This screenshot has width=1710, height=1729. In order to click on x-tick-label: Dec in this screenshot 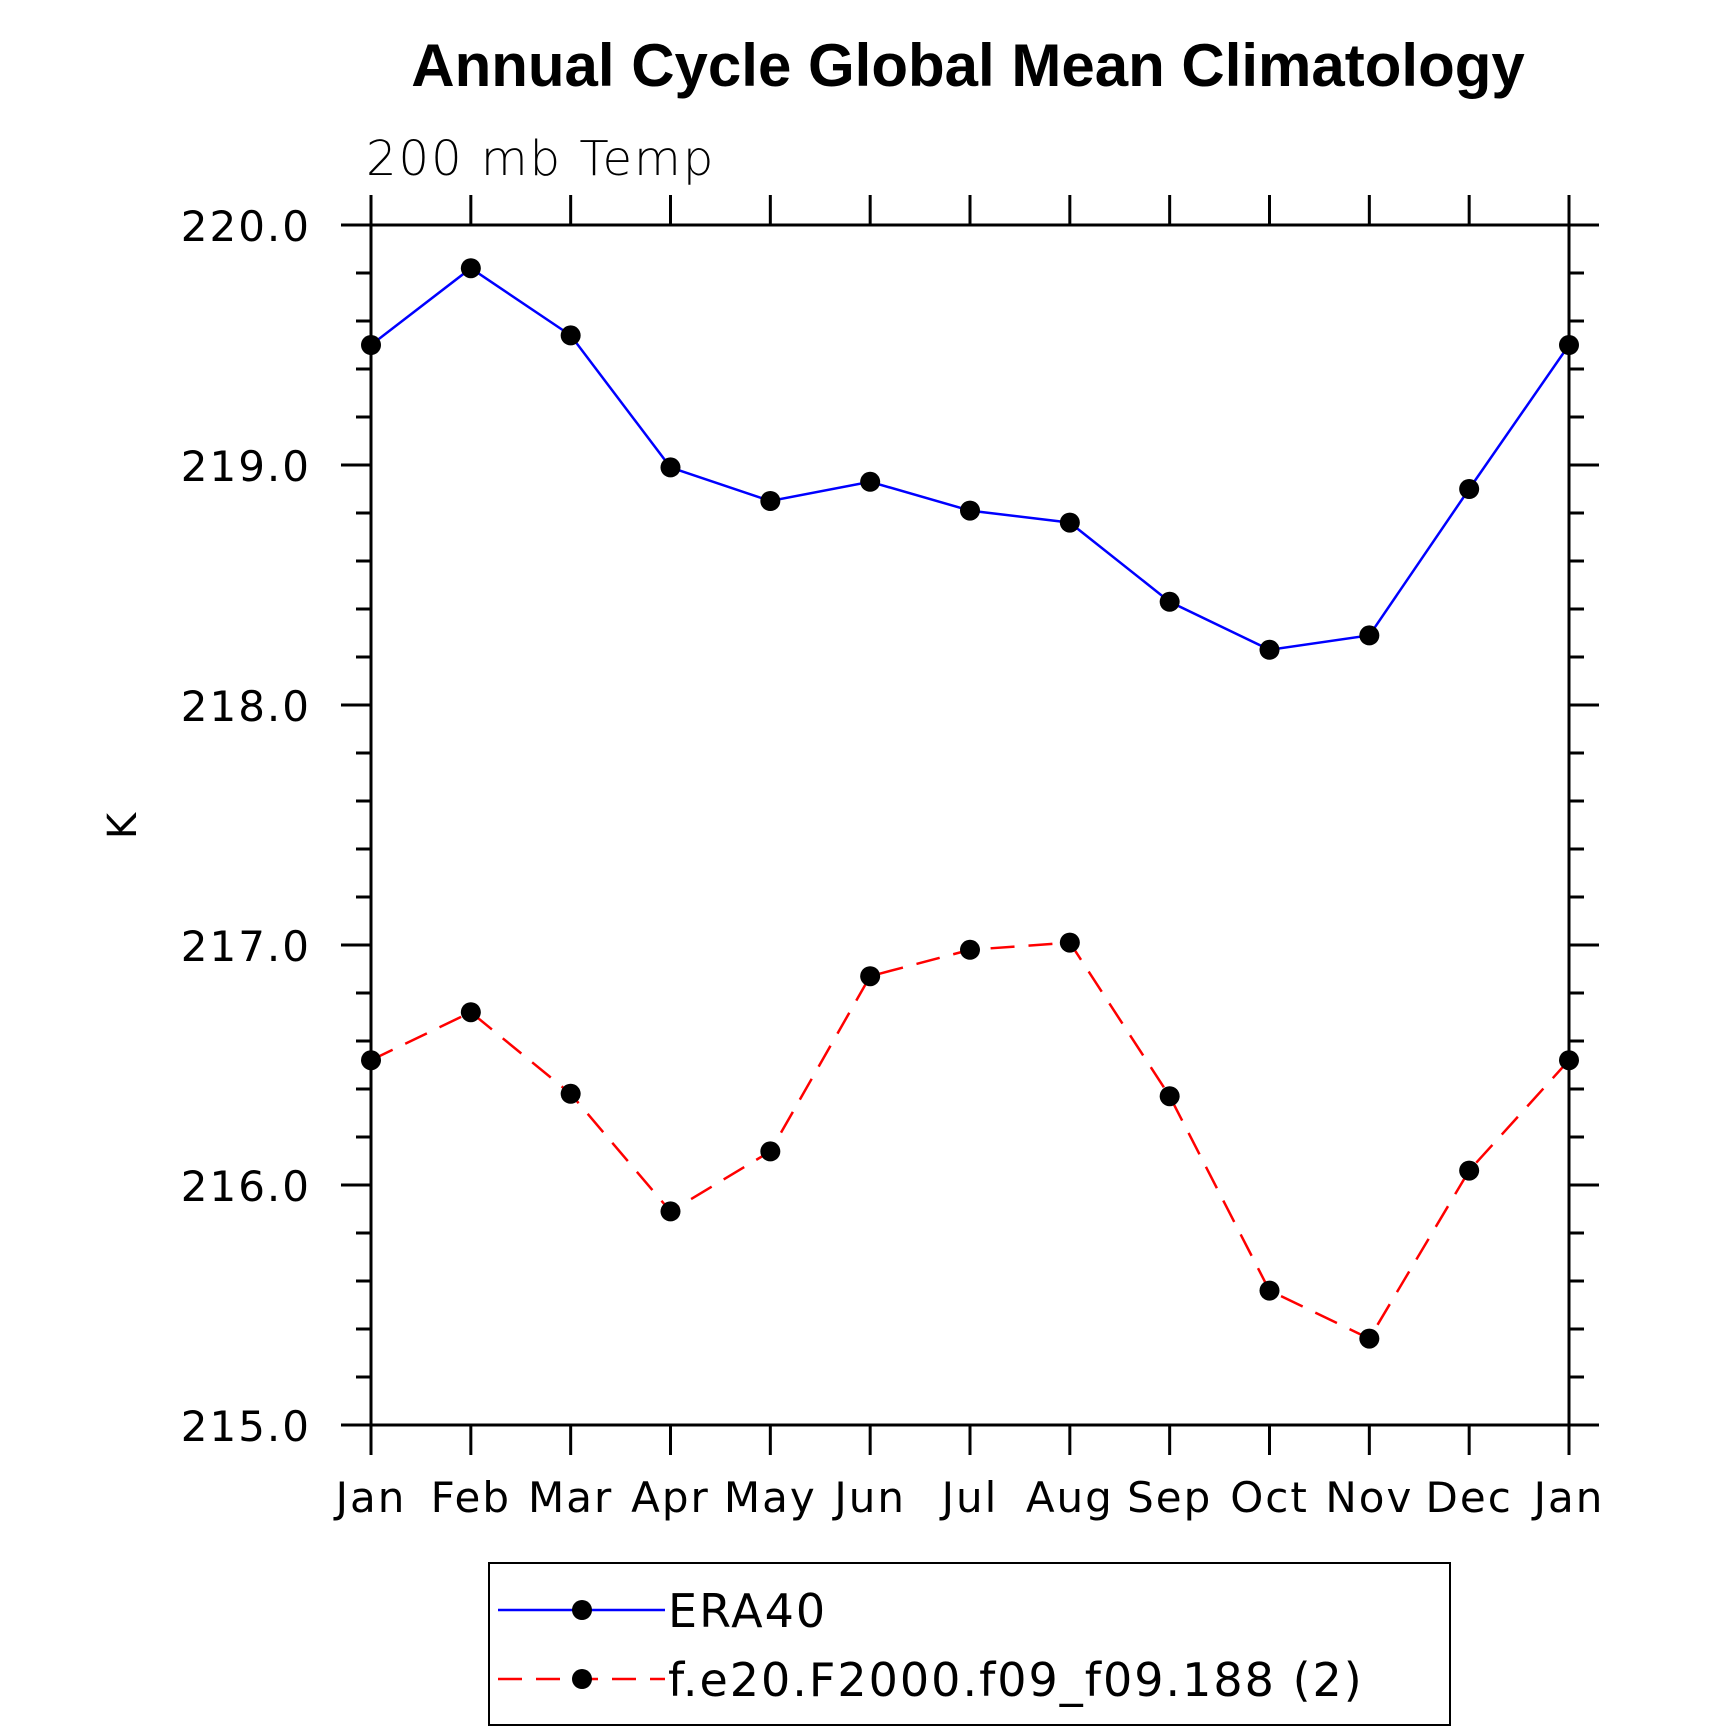, I will do `click(1469, 1497)`.